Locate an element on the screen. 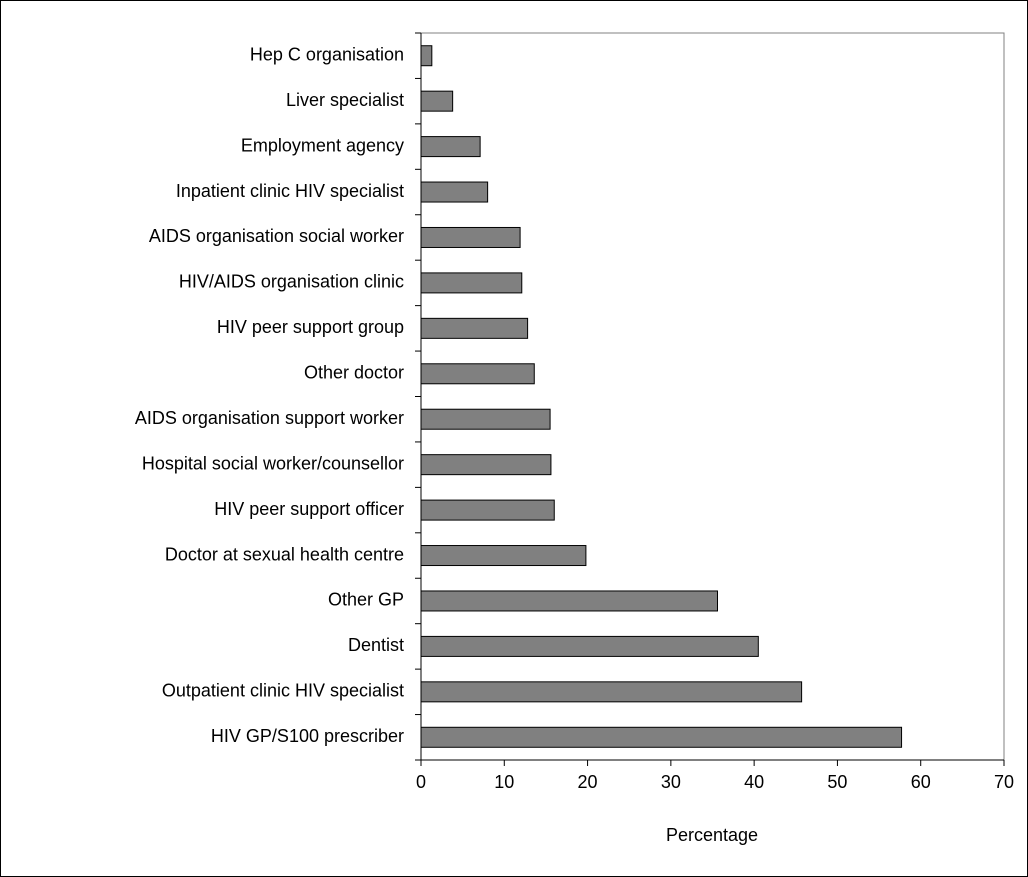  y-tick-label: Liver specialist is located at coordinates (345, 100).